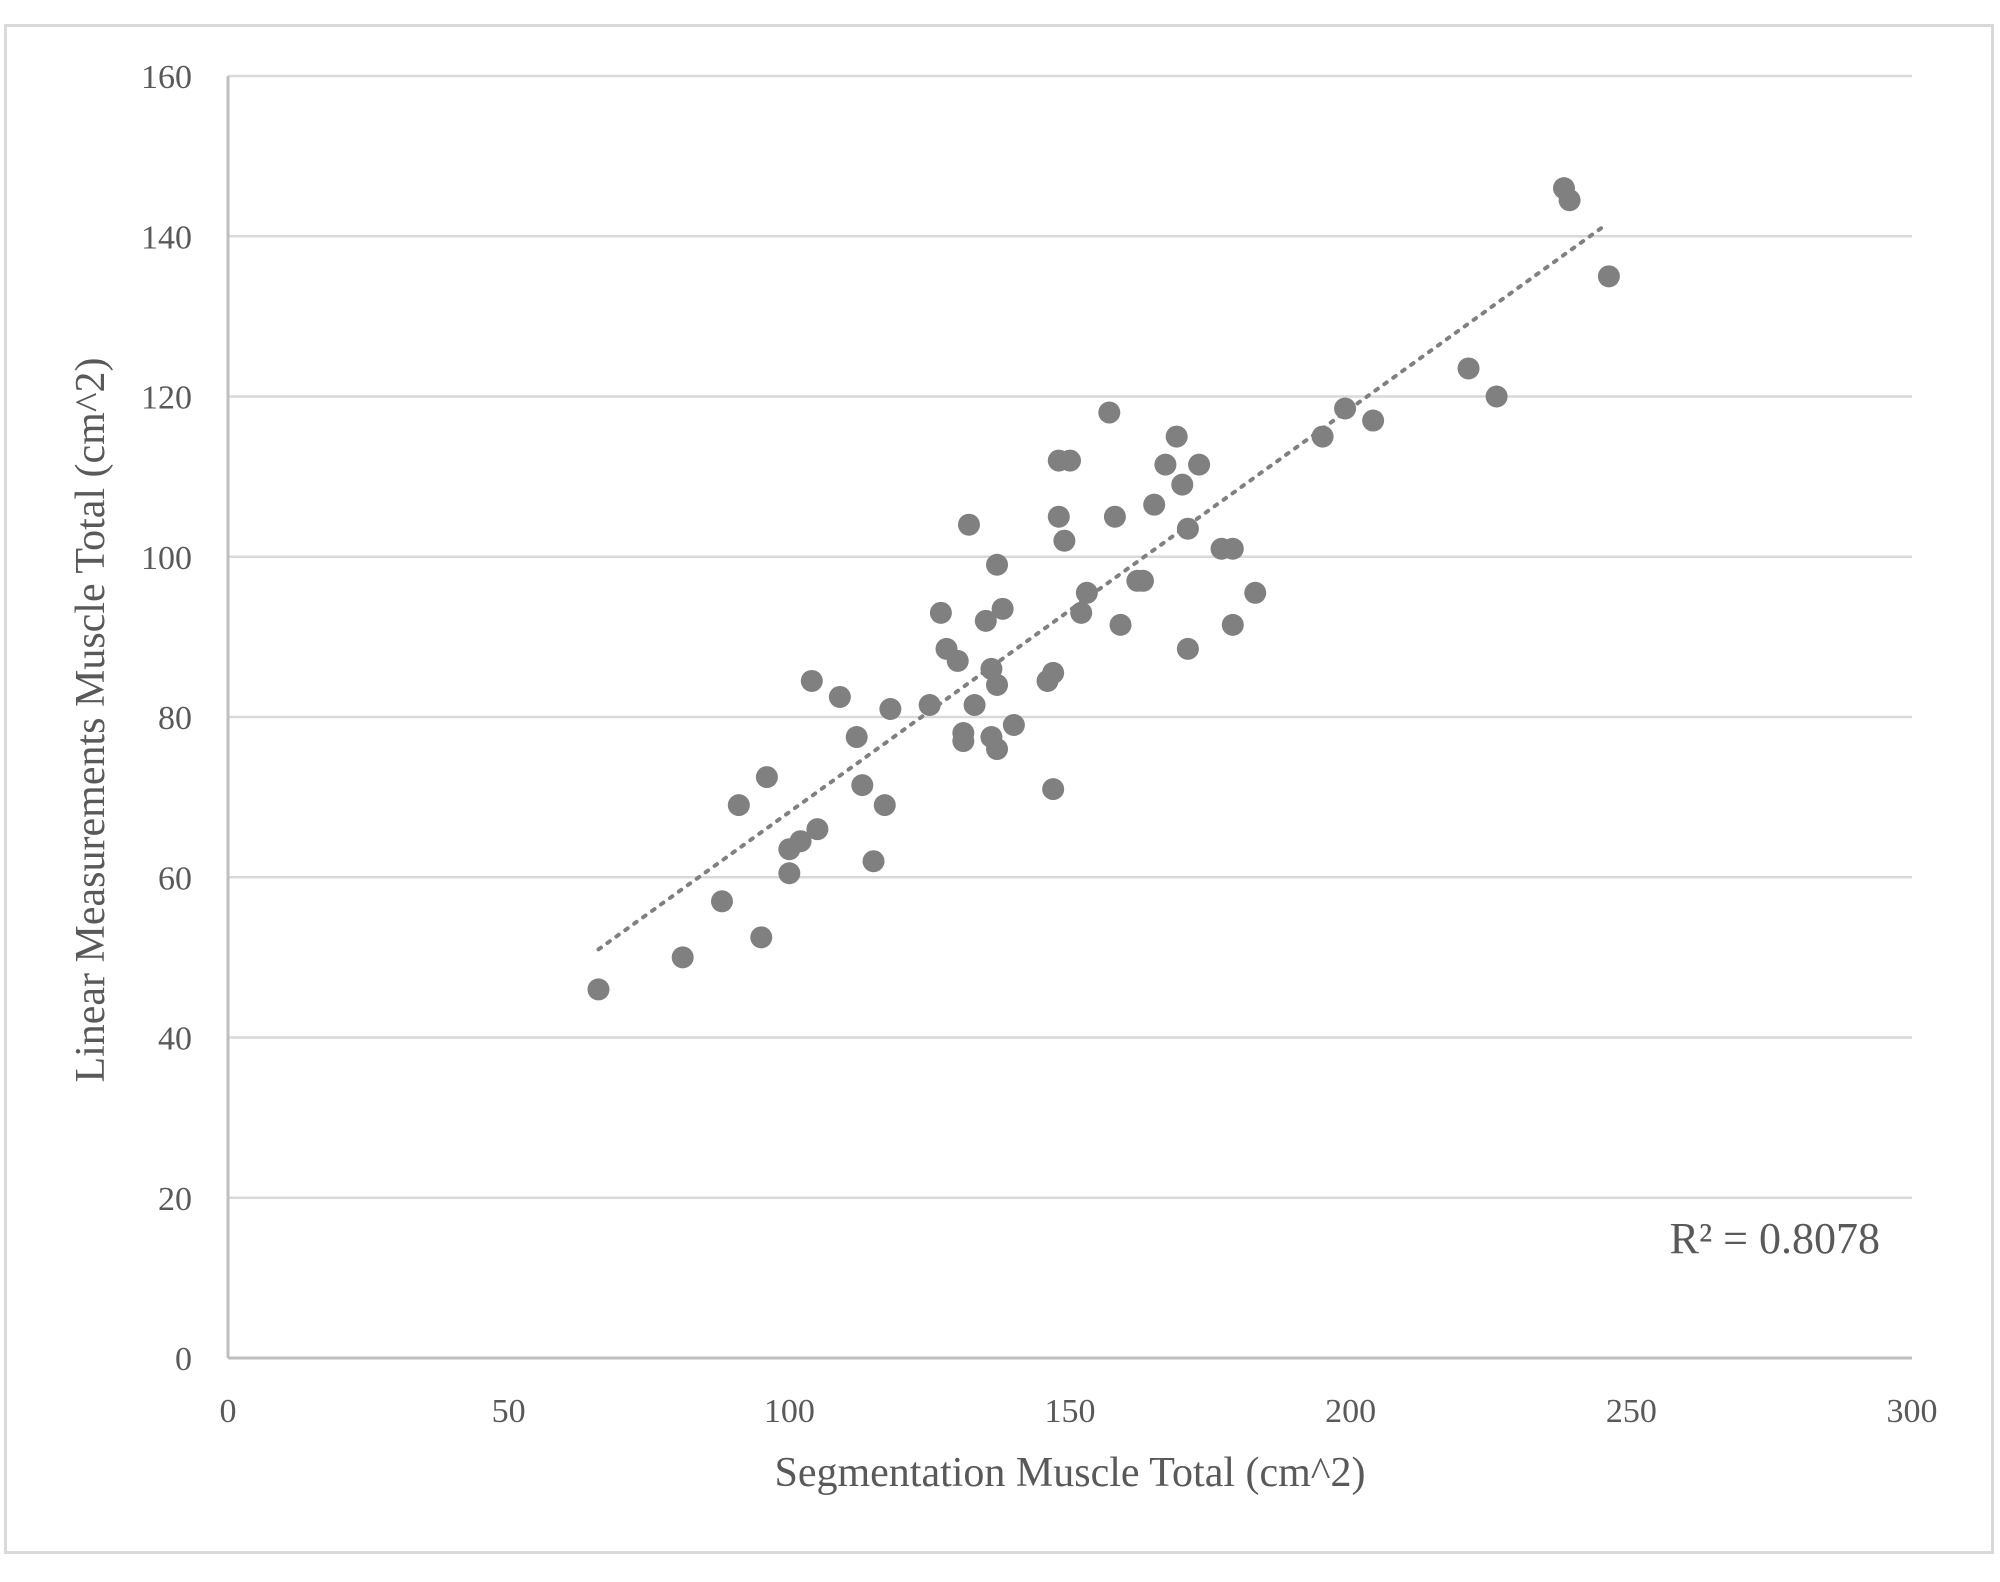 Image resolution: width=2000 pixels, height=1582 pixels. Describe the element at coordinates (1775, 1238) in the screenshot. I see `r-squared-annotation: R² = 0.8078` at that location.